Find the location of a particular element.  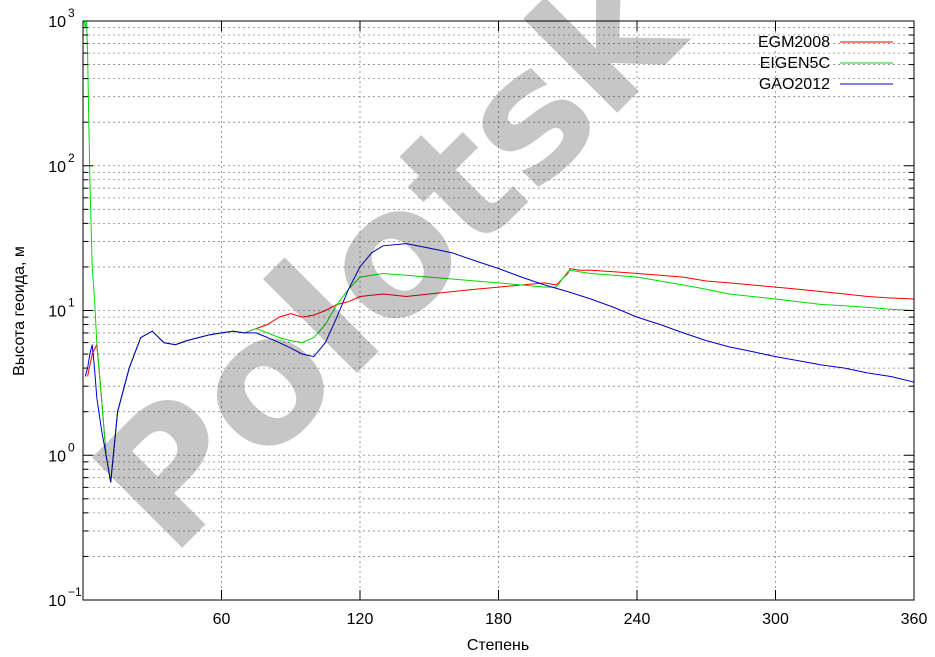

y-tick-exponent: 1 is located at coordinates (71, 303).